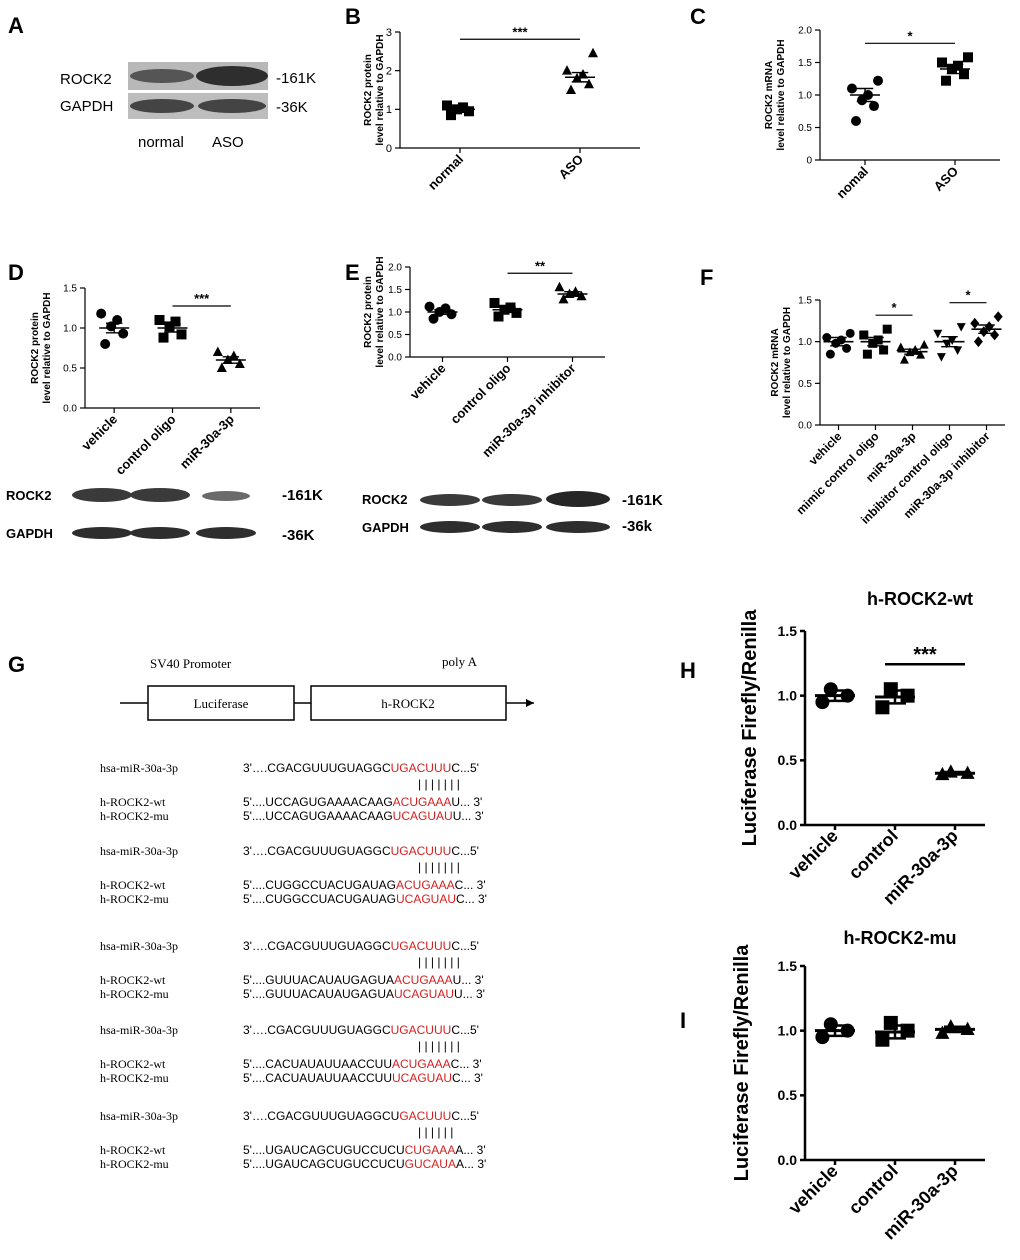 This screenshot has height=1260, width=1020. I want to click on panel-letter-g: G, so click(16, 664).